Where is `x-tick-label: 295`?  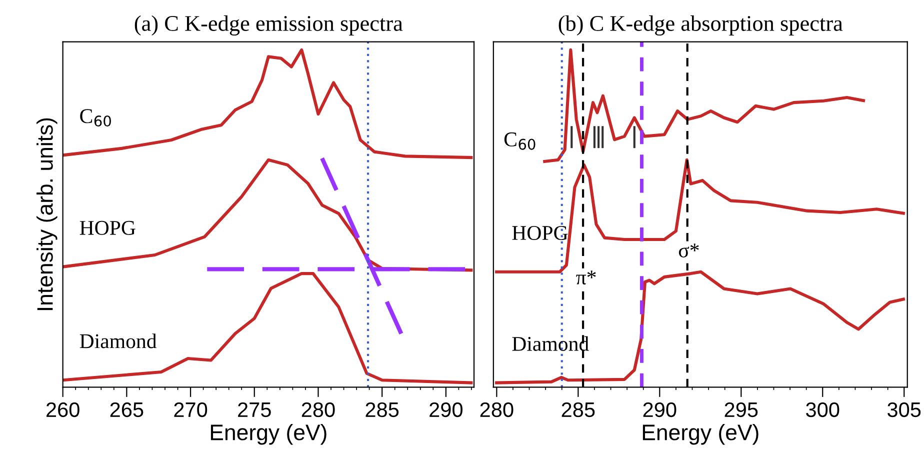 x-tick-label: 295 is located at coordinates (741, 410).